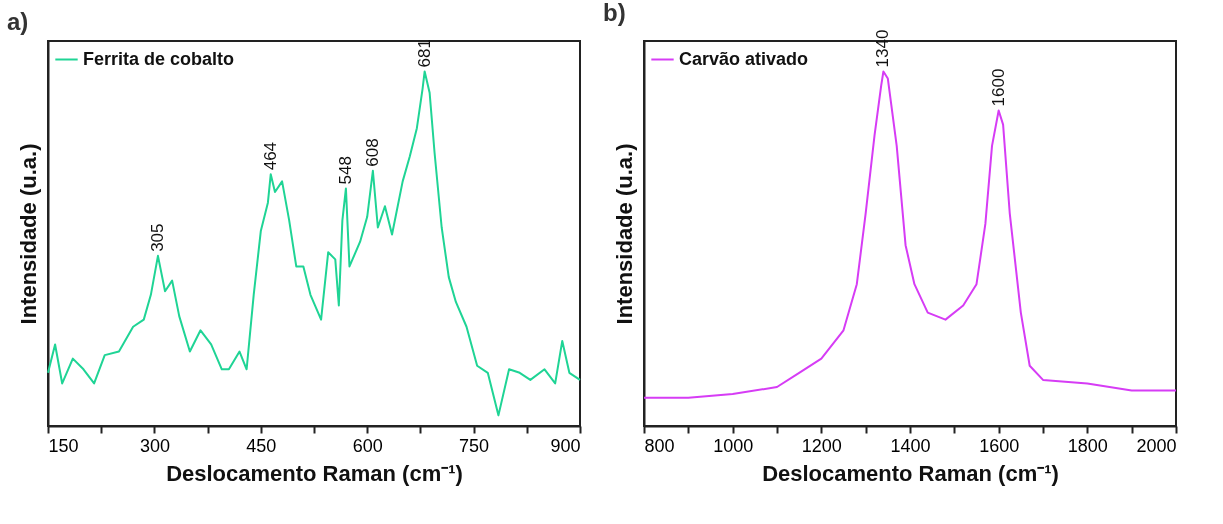  Describe the element at coordinates (733, 445) in the screenshot. I see `x-tick-label: 1000` at that location.